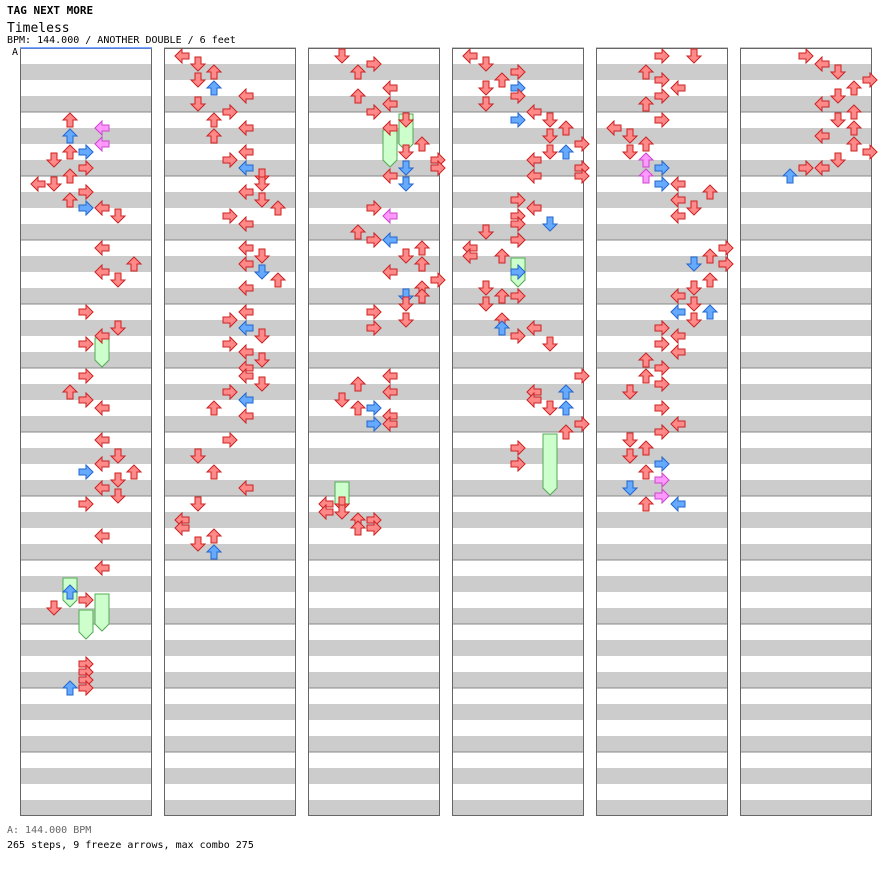 This screenshot has width=896, height=876. I want to click on bpm-legend: A: 144.000 BPM, so click(49, 830).